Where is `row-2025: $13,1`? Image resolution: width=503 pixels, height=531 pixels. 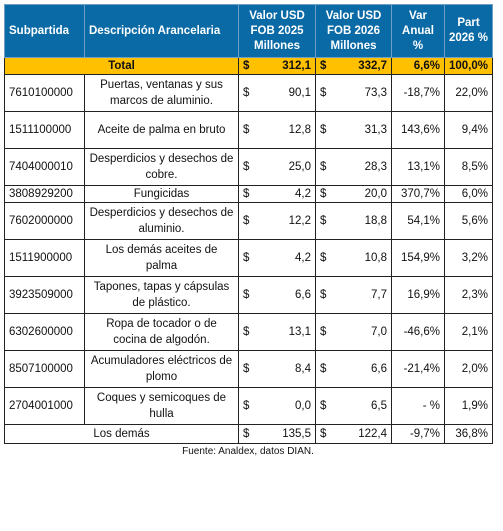 row-2025: $13,1 is located at coordinates (277, 332).